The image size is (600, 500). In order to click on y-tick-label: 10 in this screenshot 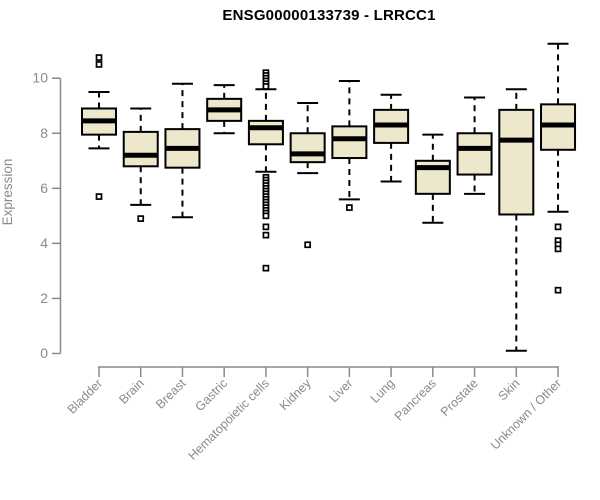, I will do `click(40, 78)`.